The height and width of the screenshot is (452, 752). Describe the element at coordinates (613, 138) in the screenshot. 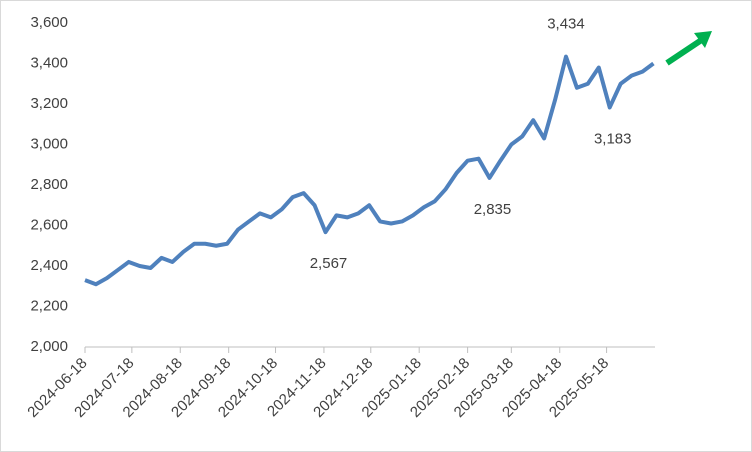

I see `annotation: 3,183` at that location.